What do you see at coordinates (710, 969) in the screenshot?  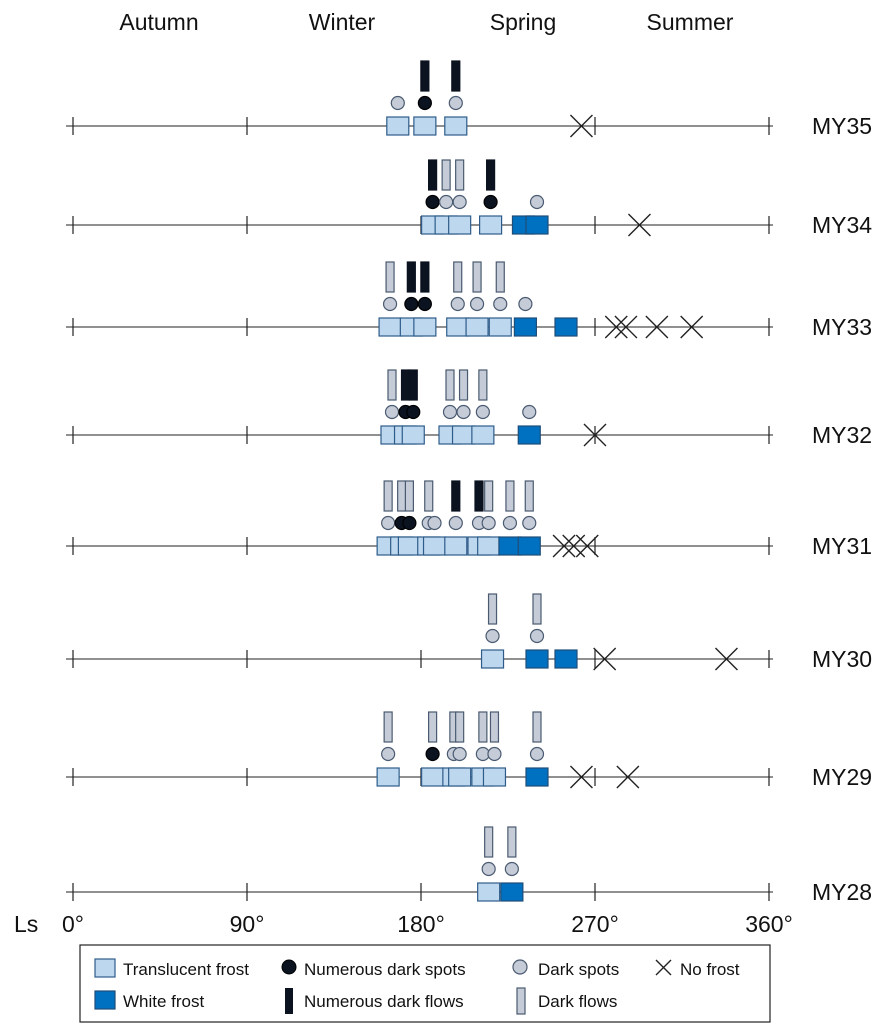 I see `legend-label-no-frost: No frost` at bounding box center [710, 969].